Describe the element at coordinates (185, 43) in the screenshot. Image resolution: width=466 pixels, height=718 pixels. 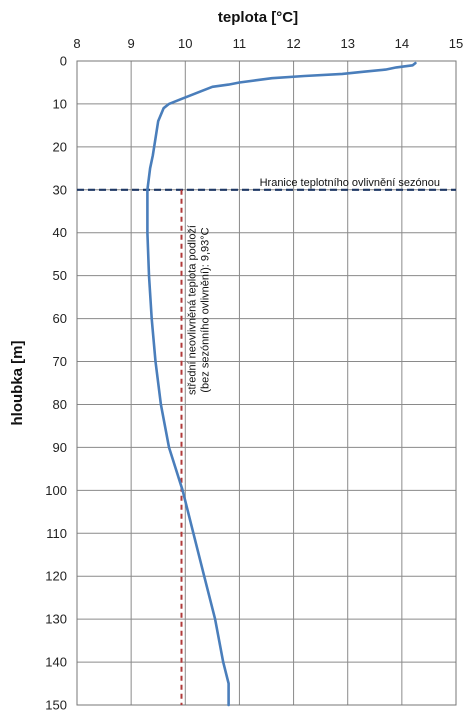
I see `x-tick-label: 10` at that location.